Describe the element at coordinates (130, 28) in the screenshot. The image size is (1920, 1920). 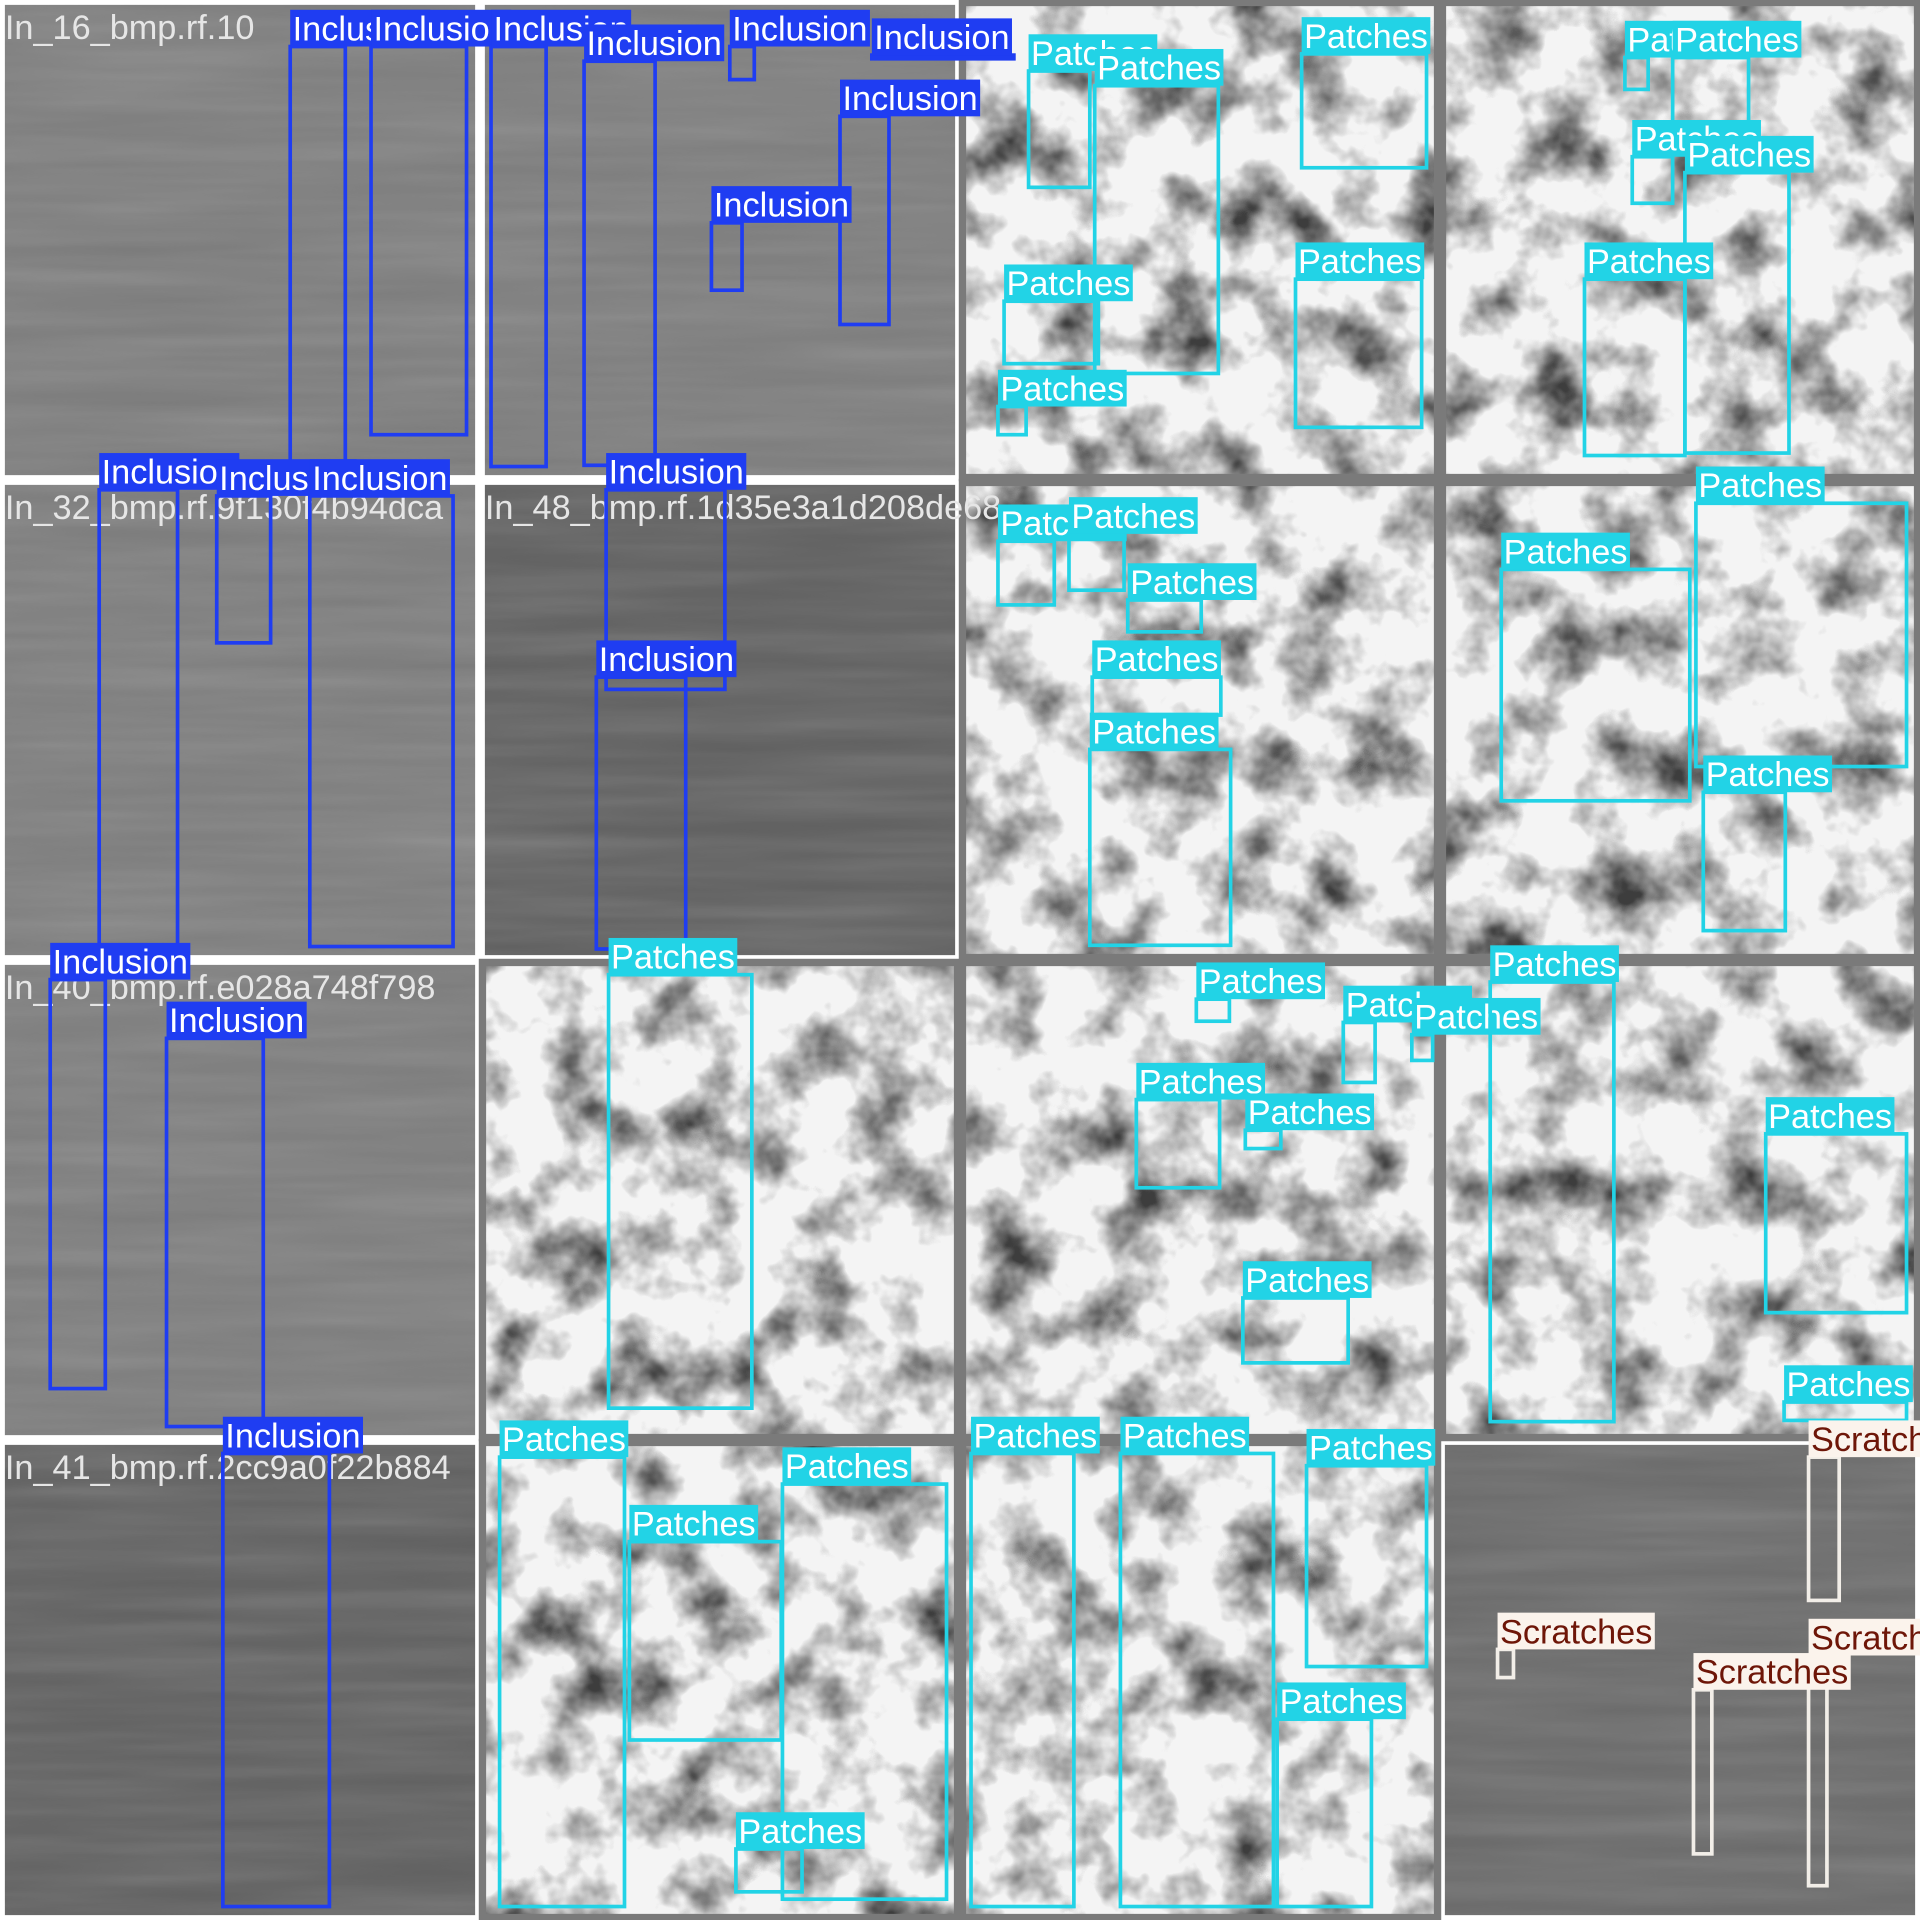
I see `filename: In_16_bmp.rf.10` at that location.